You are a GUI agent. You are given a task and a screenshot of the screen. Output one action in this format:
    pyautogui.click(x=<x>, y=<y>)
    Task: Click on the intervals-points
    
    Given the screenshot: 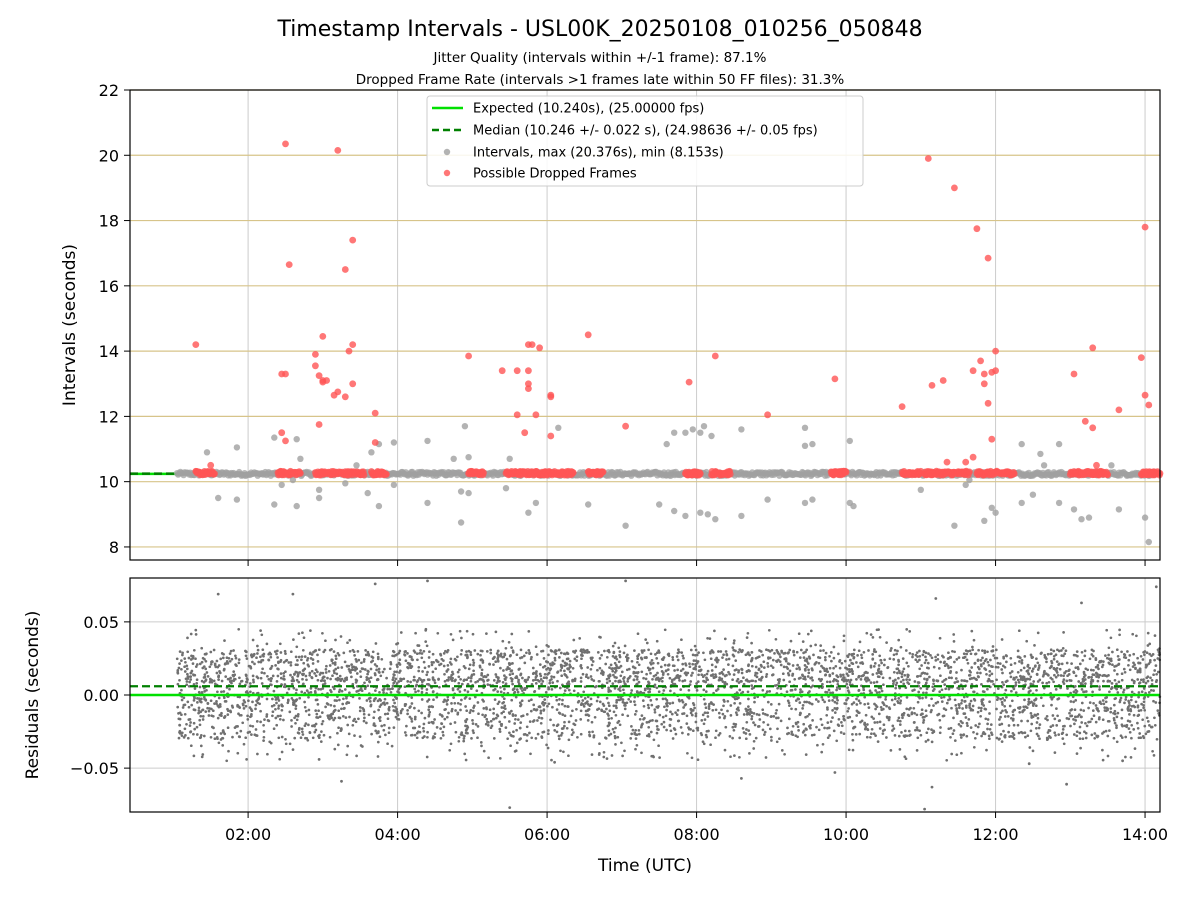 What is the action you would take?
    pyautogui.click(x=666, y=484)
    